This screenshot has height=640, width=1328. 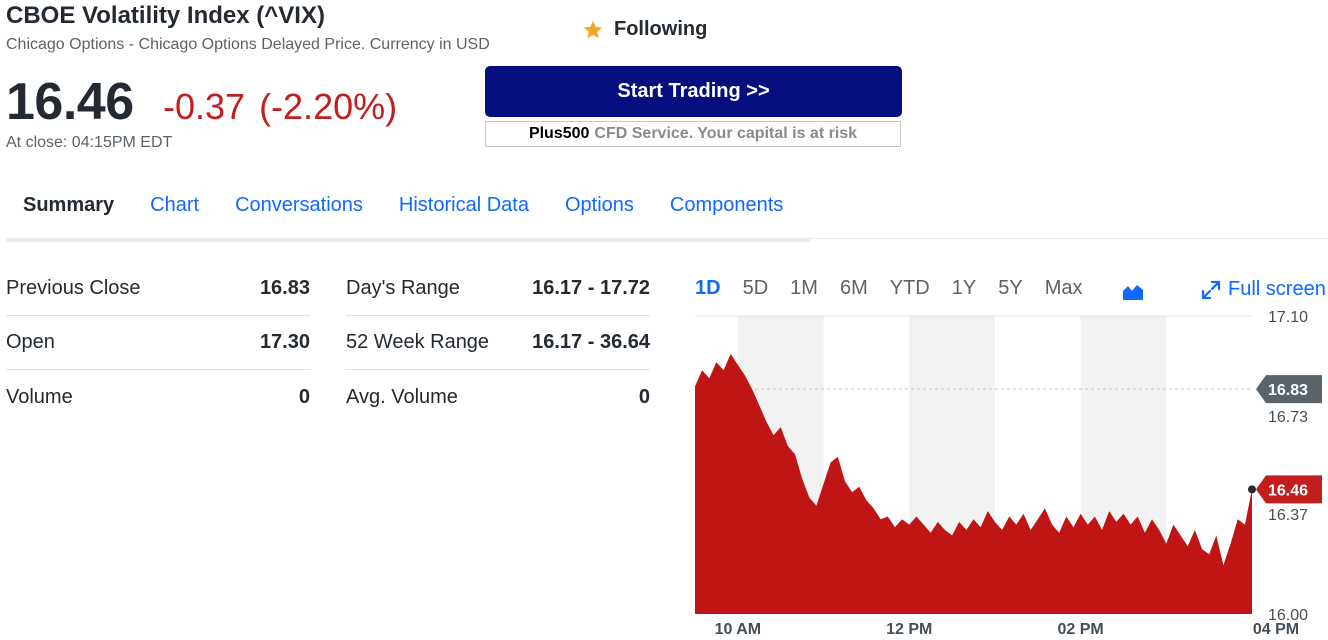 What do you see at coordinates (853, 288) in the screenshot?
I see `range-6m: 6M` at bounding box center [853, 288].